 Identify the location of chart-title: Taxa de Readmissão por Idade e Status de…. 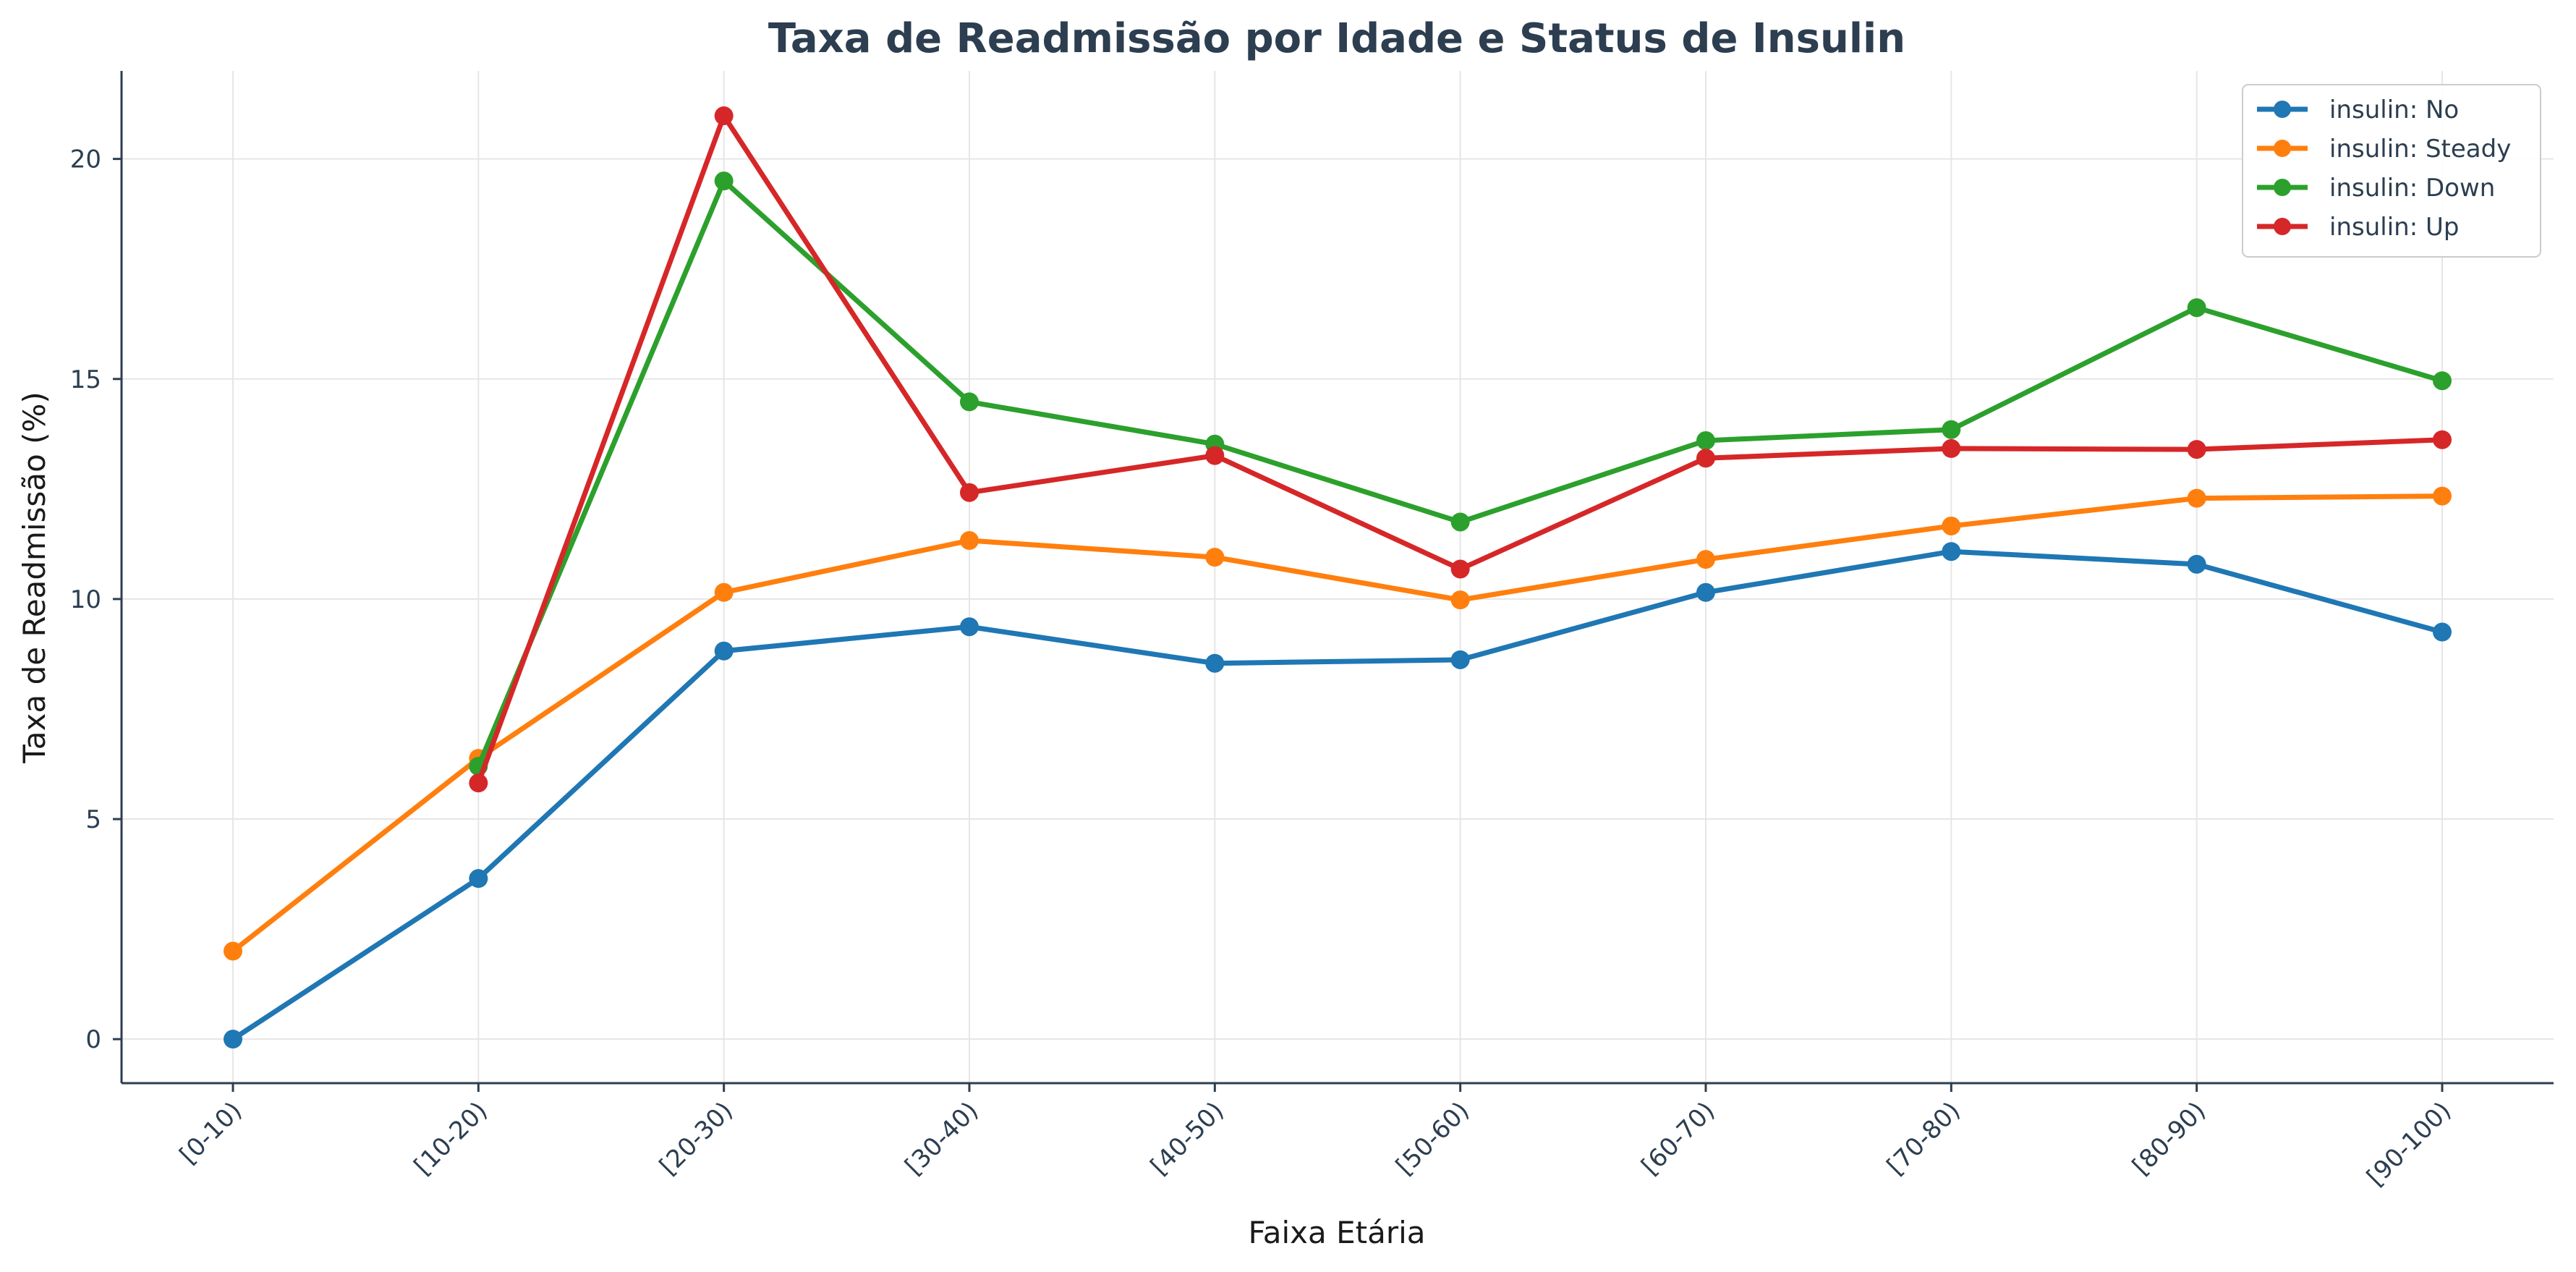
(1336, 38).